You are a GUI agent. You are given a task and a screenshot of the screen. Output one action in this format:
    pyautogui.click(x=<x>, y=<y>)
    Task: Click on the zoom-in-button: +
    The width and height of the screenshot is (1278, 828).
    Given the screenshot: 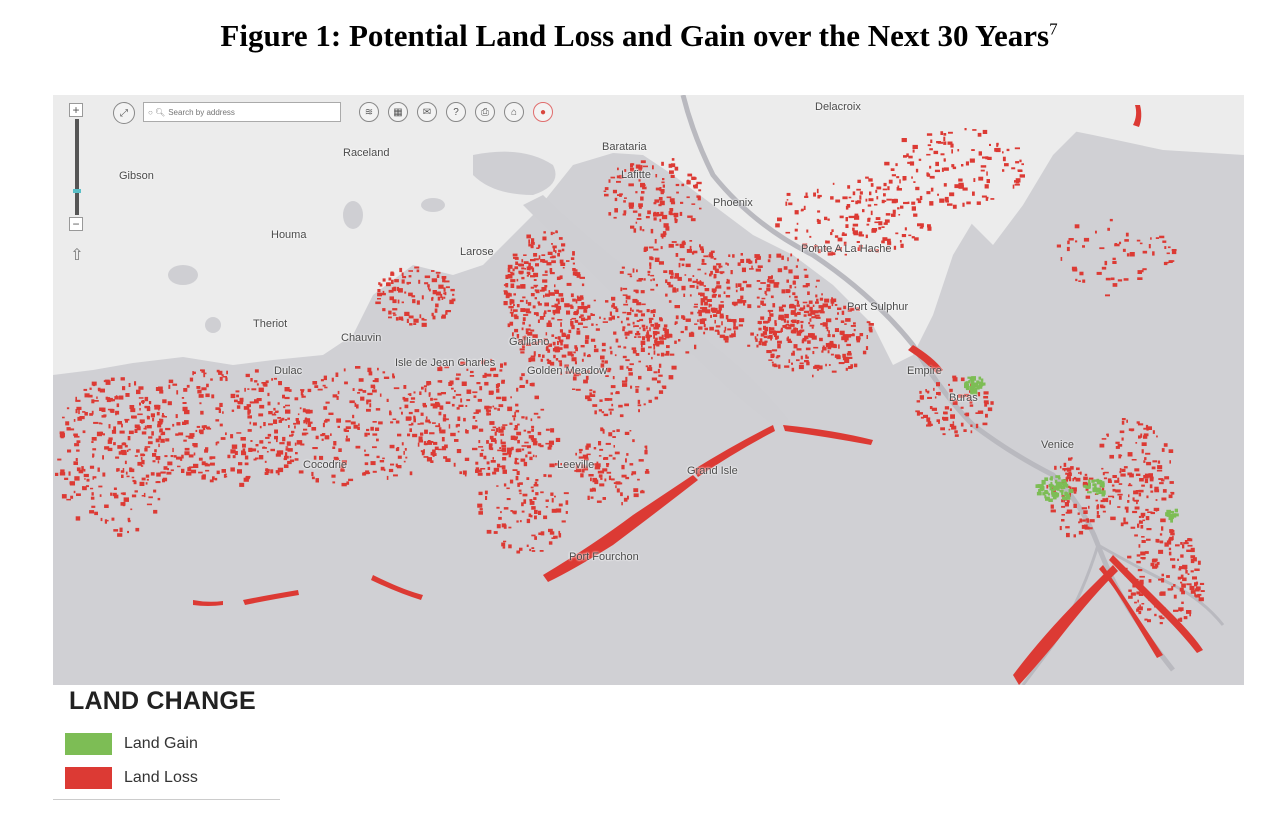 What is the action you would take?
    pyautogui.click(x=76, y=110)
    